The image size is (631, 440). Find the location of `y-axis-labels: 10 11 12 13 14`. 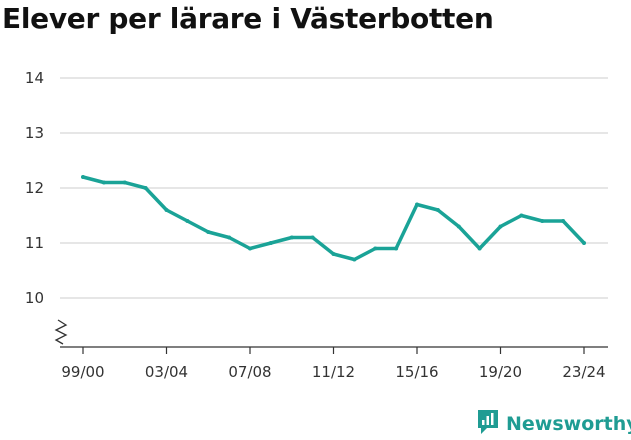

y-axis-labels: 10 11 12 13 14 is located at coordinates (34, 188).